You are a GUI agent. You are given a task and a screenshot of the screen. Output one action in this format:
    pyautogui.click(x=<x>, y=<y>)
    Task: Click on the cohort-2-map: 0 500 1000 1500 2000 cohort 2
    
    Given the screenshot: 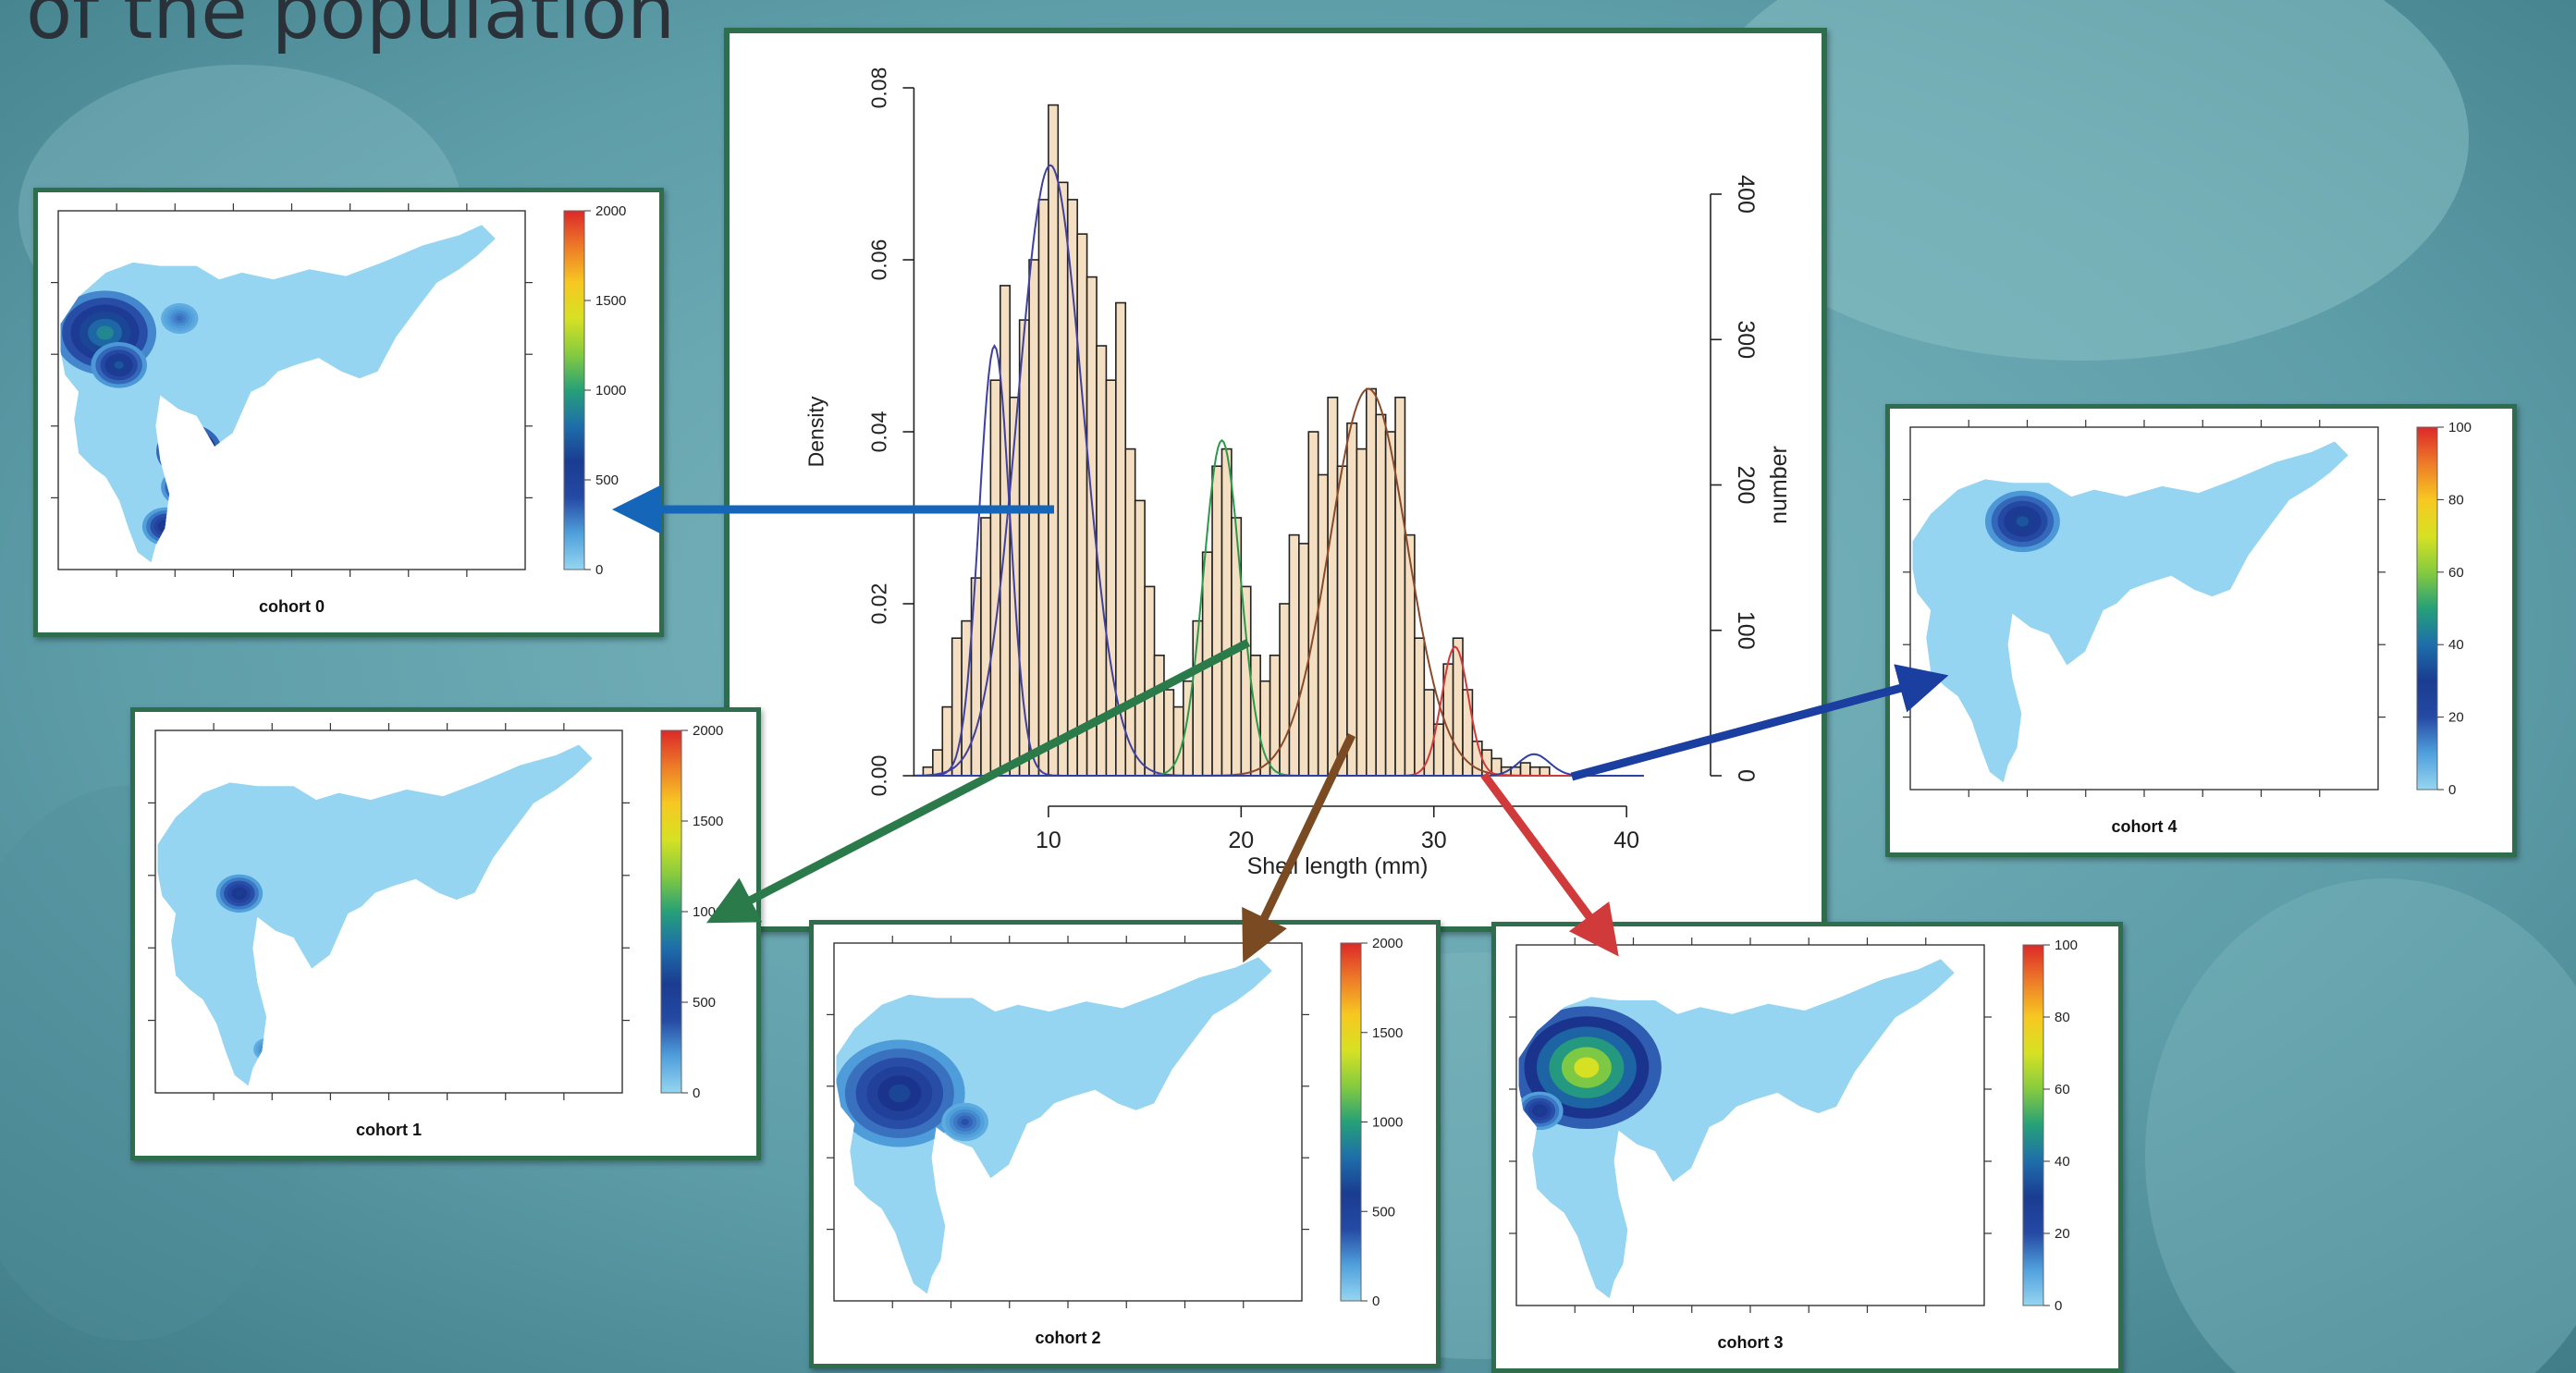 What is the action you would take?
    pyautogui.click(x=1115, y=1141)
    